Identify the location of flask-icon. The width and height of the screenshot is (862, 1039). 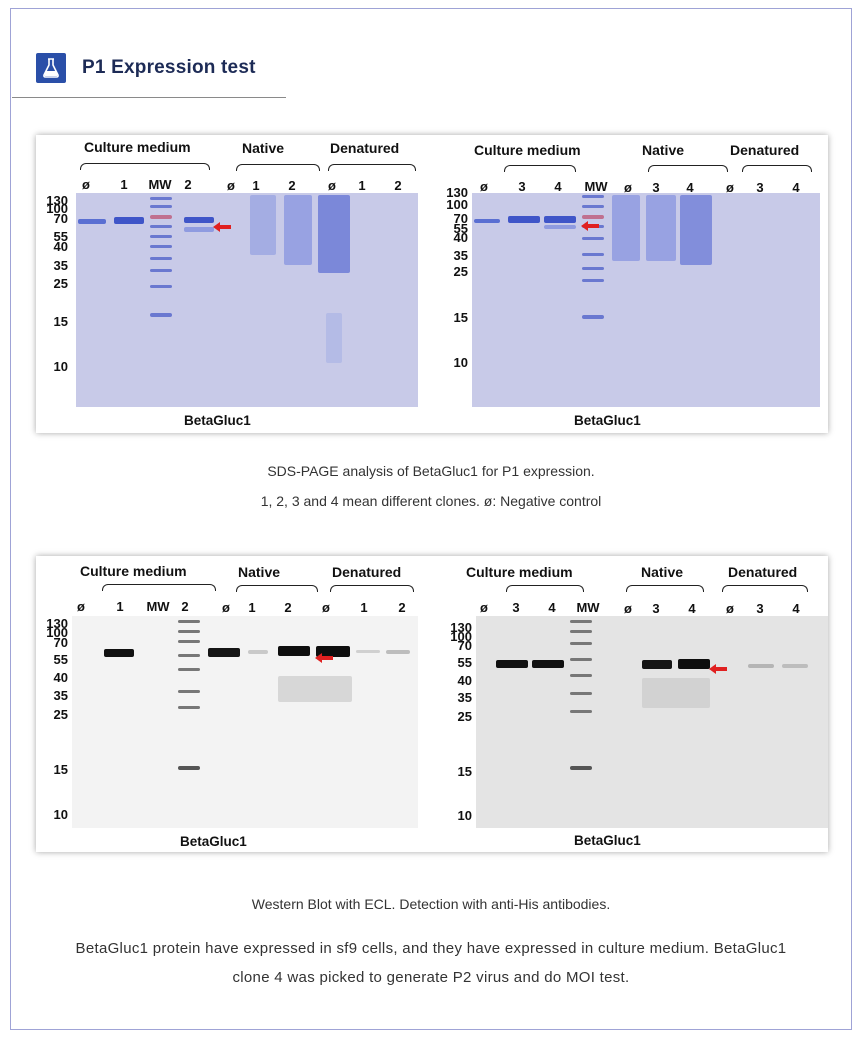
(51, 68).